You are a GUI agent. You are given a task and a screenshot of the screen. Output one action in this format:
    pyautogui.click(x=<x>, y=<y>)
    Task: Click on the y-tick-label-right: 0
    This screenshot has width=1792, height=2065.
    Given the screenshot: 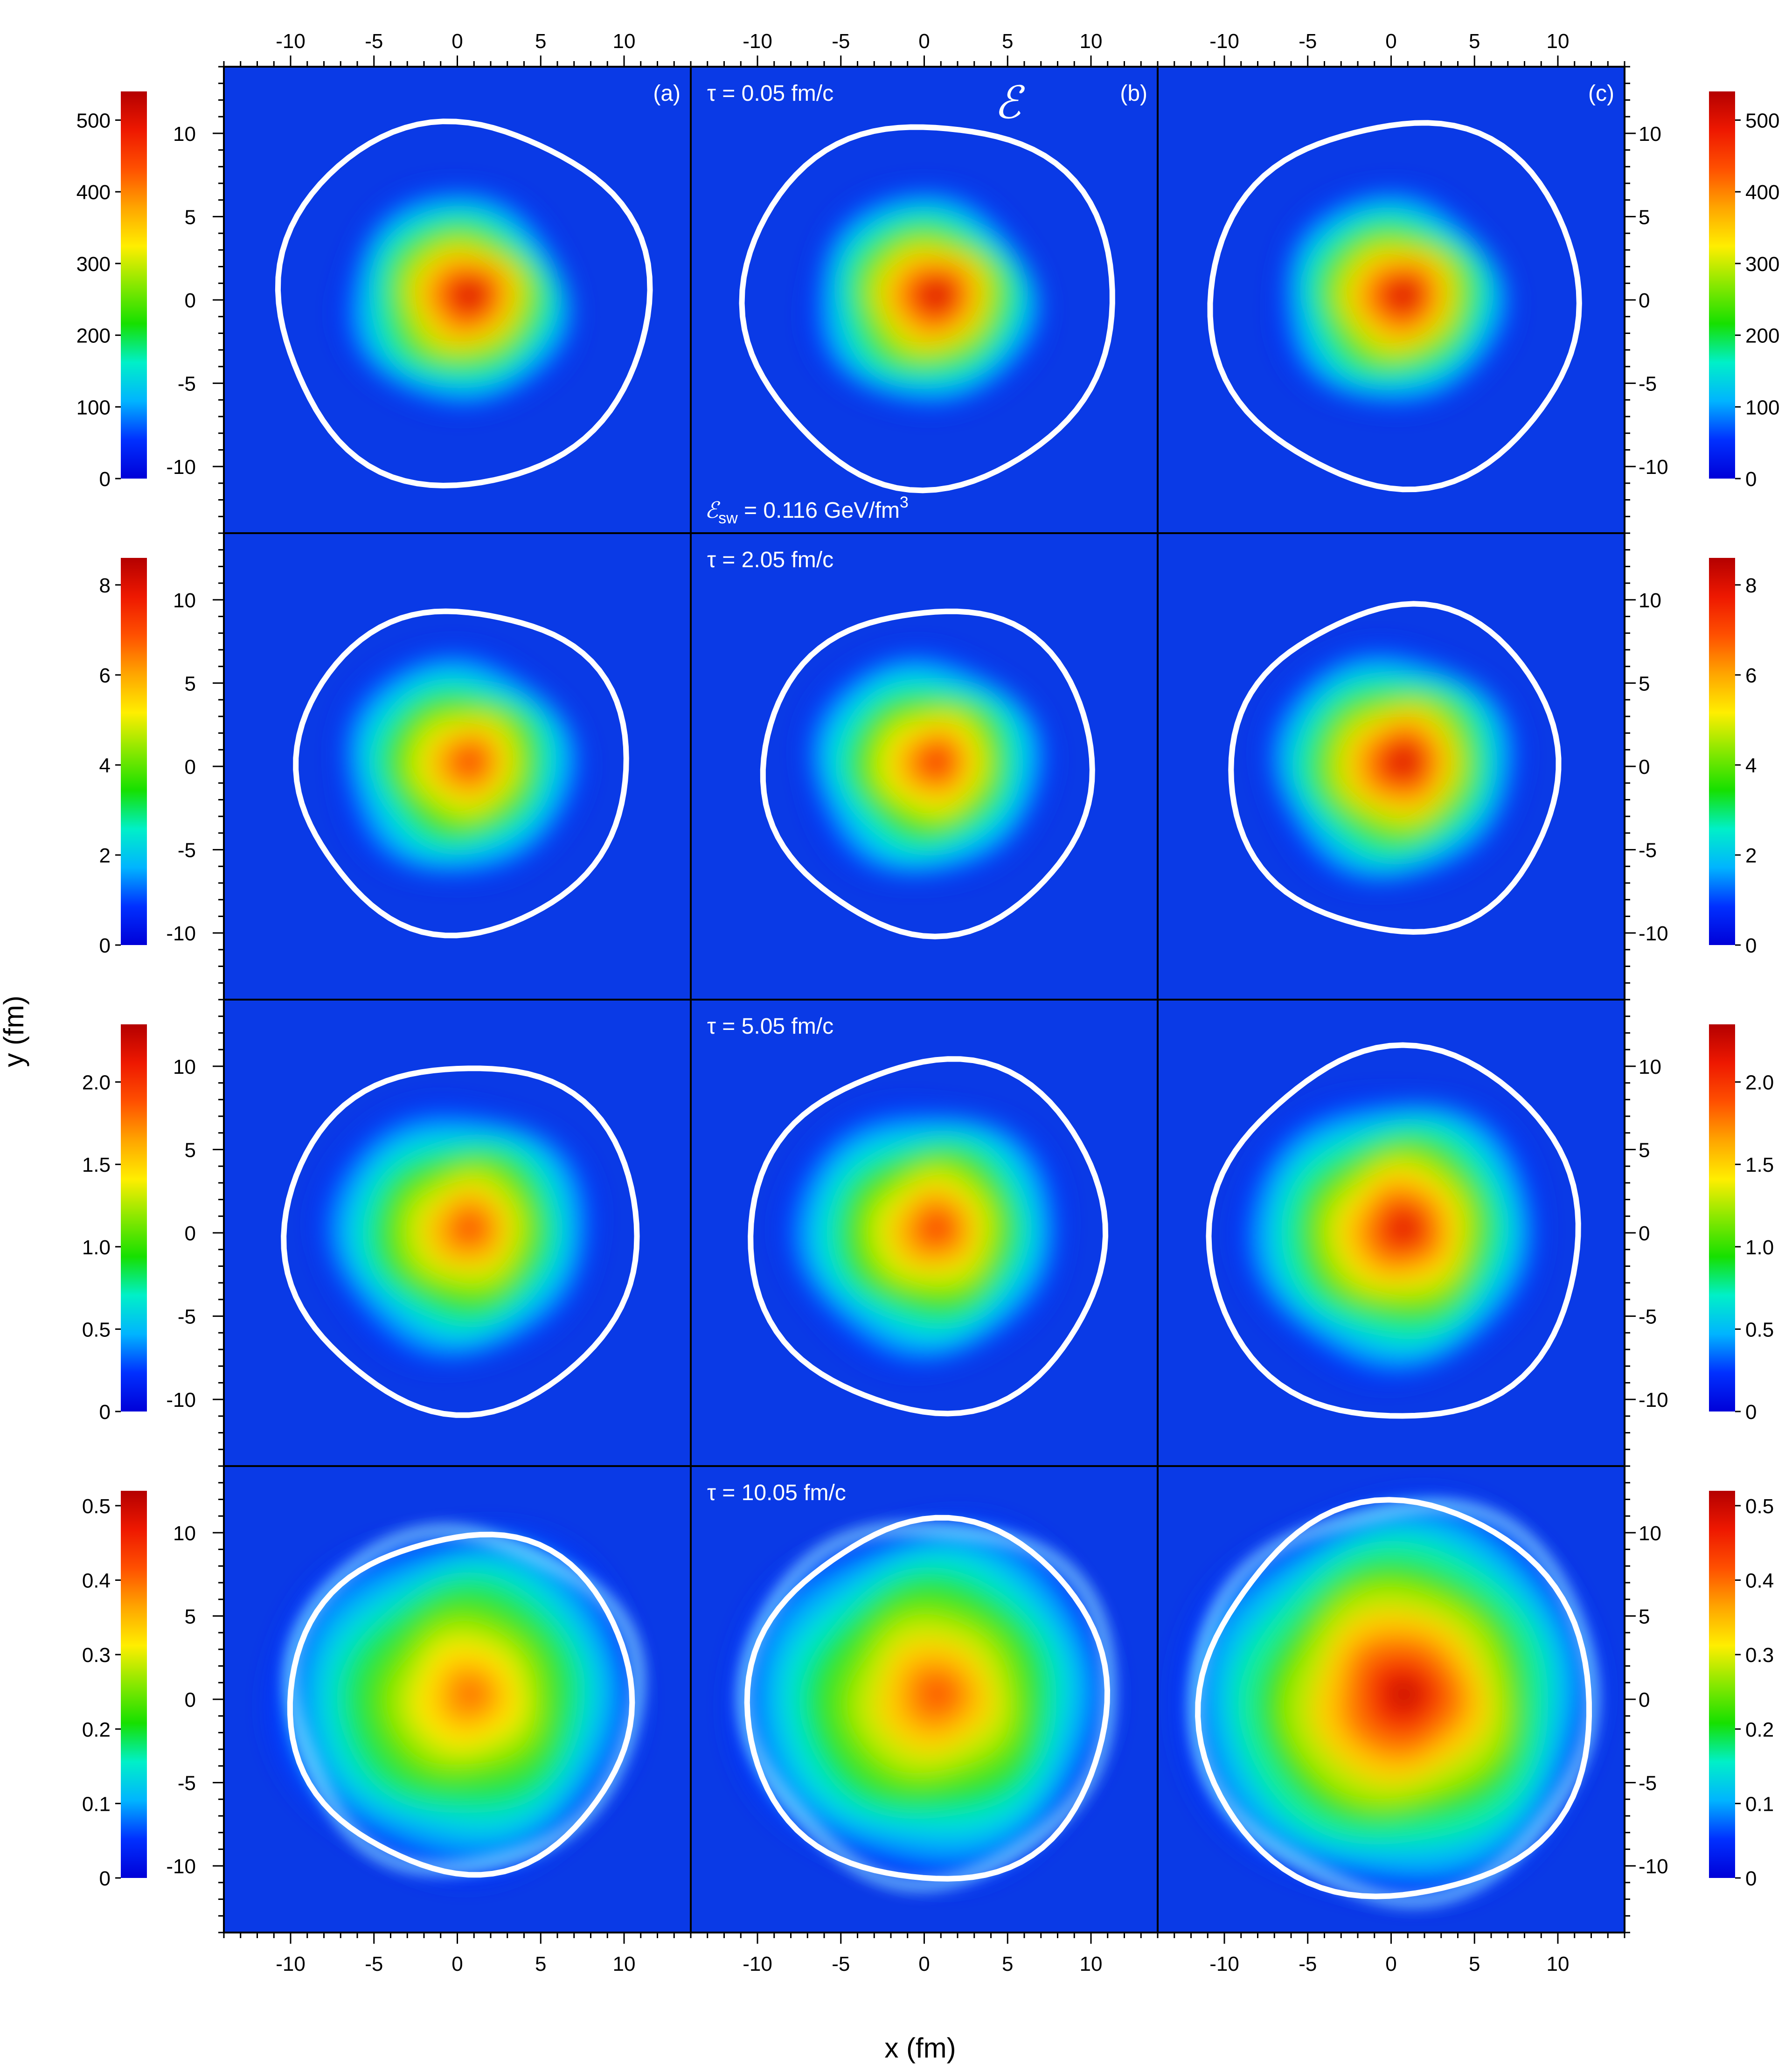 What is the action you would take?
    pyautogui.click(x=1644, y=300)
    